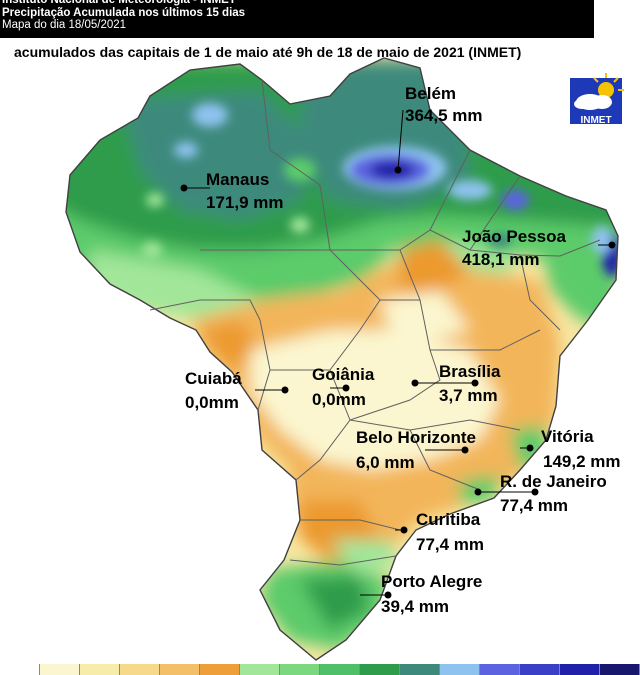 Image resolution: width=640 pixels, height=675 pixels. I want to click on marker-cuiaba, so click(285, 390).